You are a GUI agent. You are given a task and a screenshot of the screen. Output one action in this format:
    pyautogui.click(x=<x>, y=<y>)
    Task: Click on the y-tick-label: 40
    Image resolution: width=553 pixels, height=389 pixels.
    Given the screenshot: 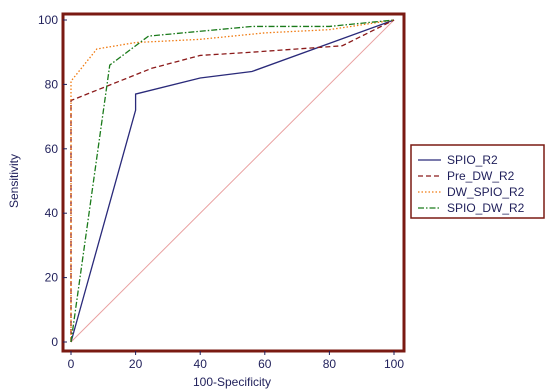 What is the action you would take?
    pyautogui.click(x=52, y=213)
    